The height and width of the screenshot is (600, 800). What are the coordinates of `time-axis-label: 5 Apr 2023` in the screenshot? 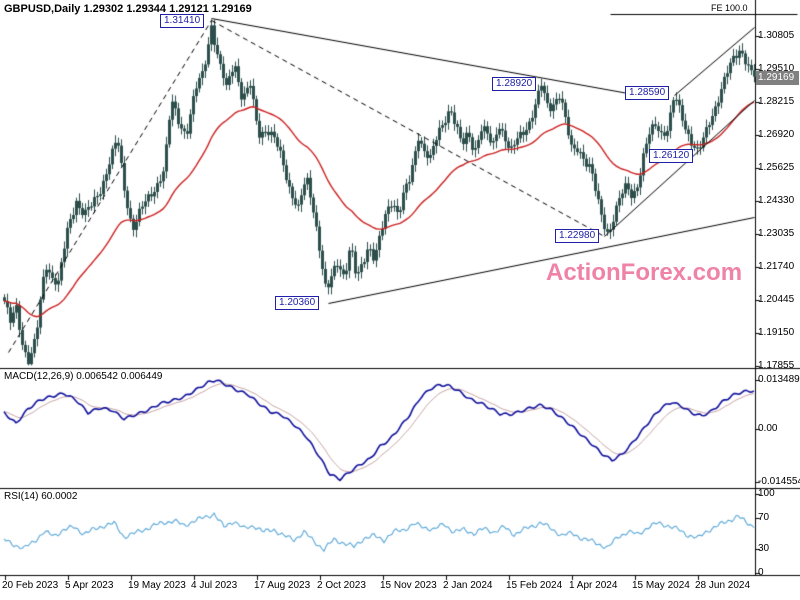 It's located at (89, 585).